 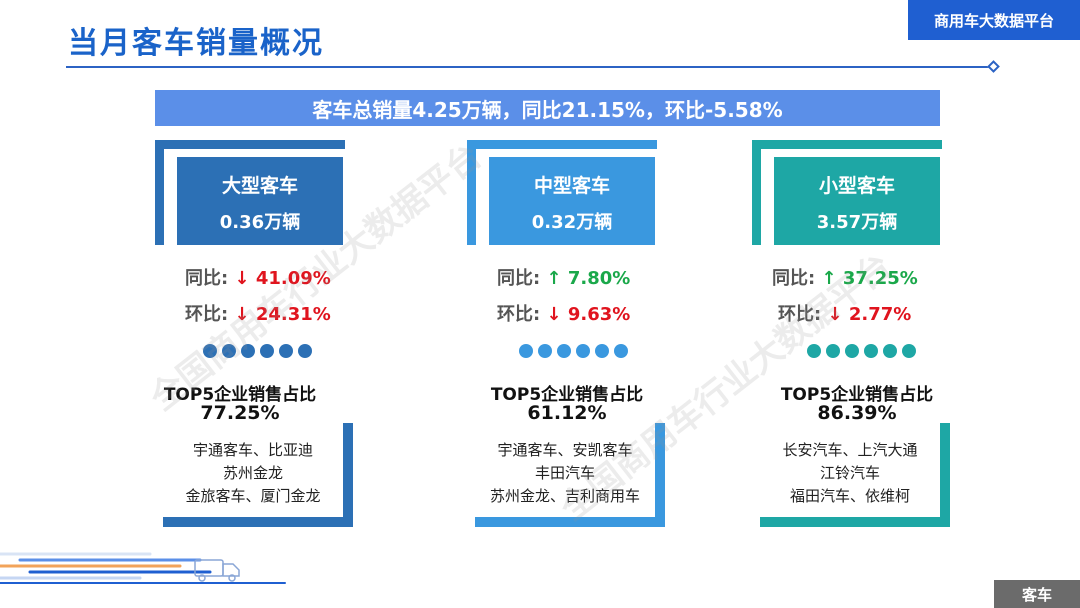 I want to click on company-line: 长安汽车、上汽大通, so click(x=850, y=450).